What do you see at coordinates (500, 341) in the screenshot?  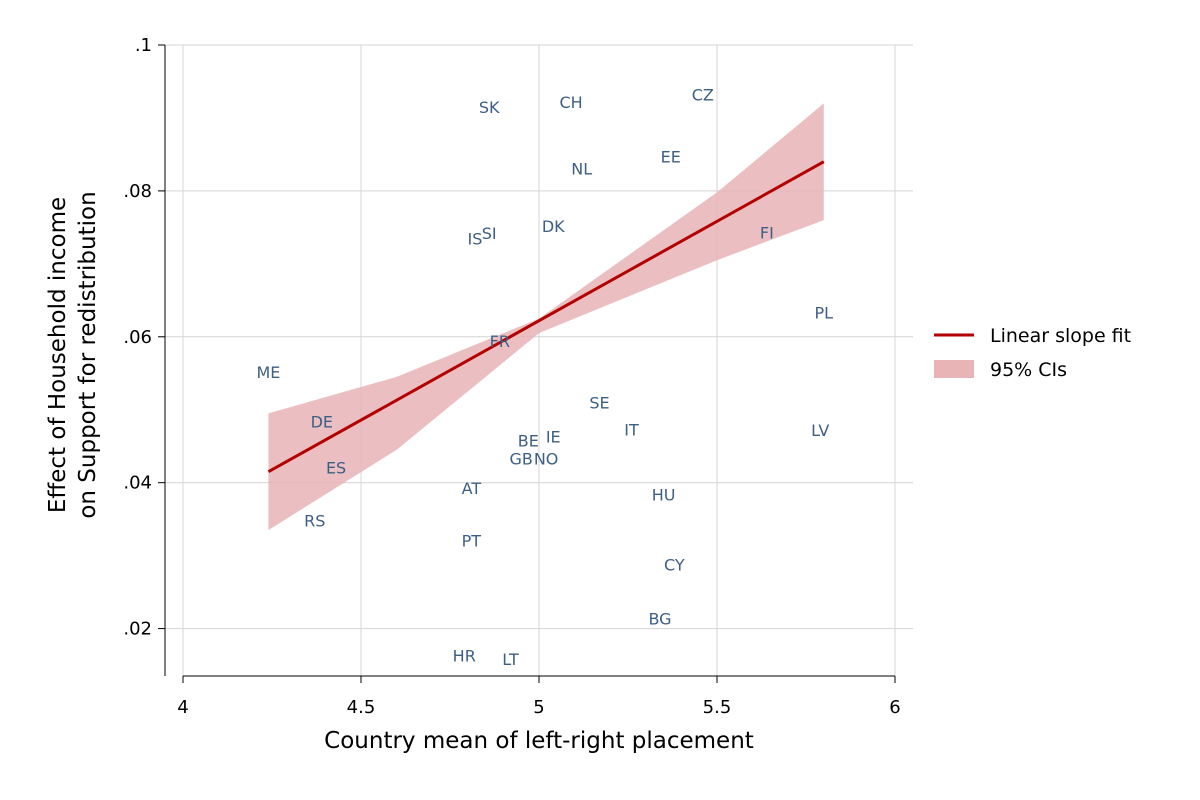 I see `data-point-fr: FR` at bounding box center [500, 341].